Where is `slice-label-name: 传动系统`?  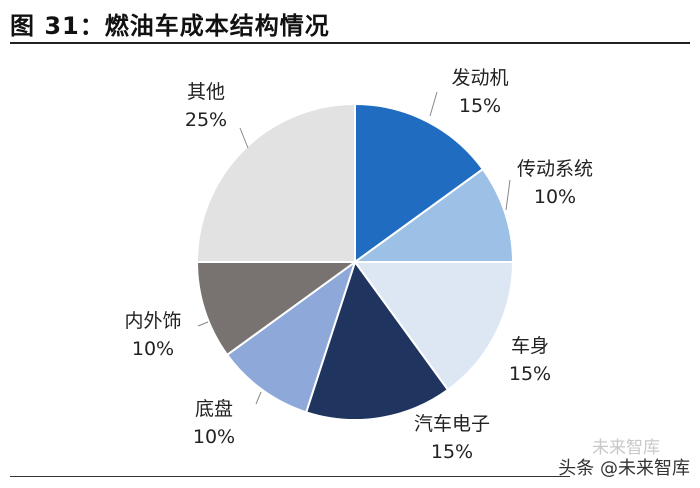 slice-label-name: 传动系统 is located at coordinates (555, 169).